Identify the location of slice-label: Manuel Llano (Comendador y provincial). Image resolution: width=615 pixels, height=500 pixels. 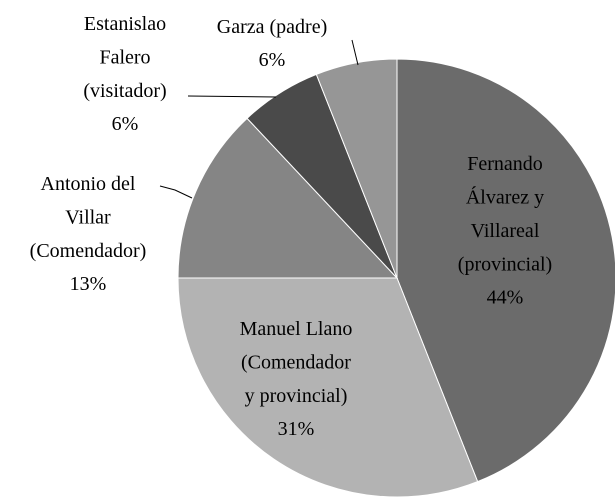
(296, 362).